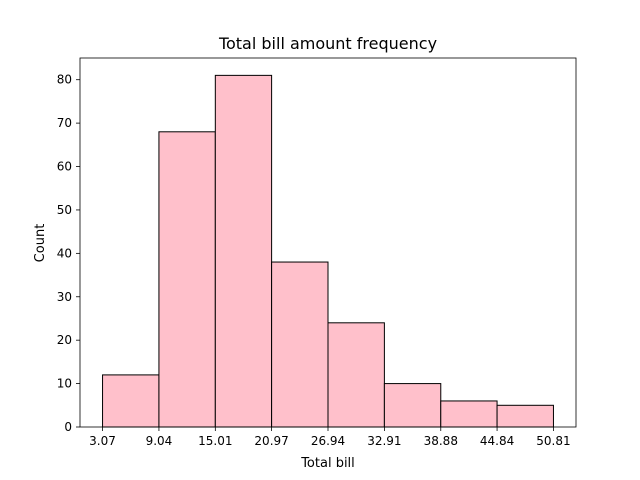  Describe the element at coordinates (64, 210) in the screenshot. I see `y-tick-label: 50` at that location.